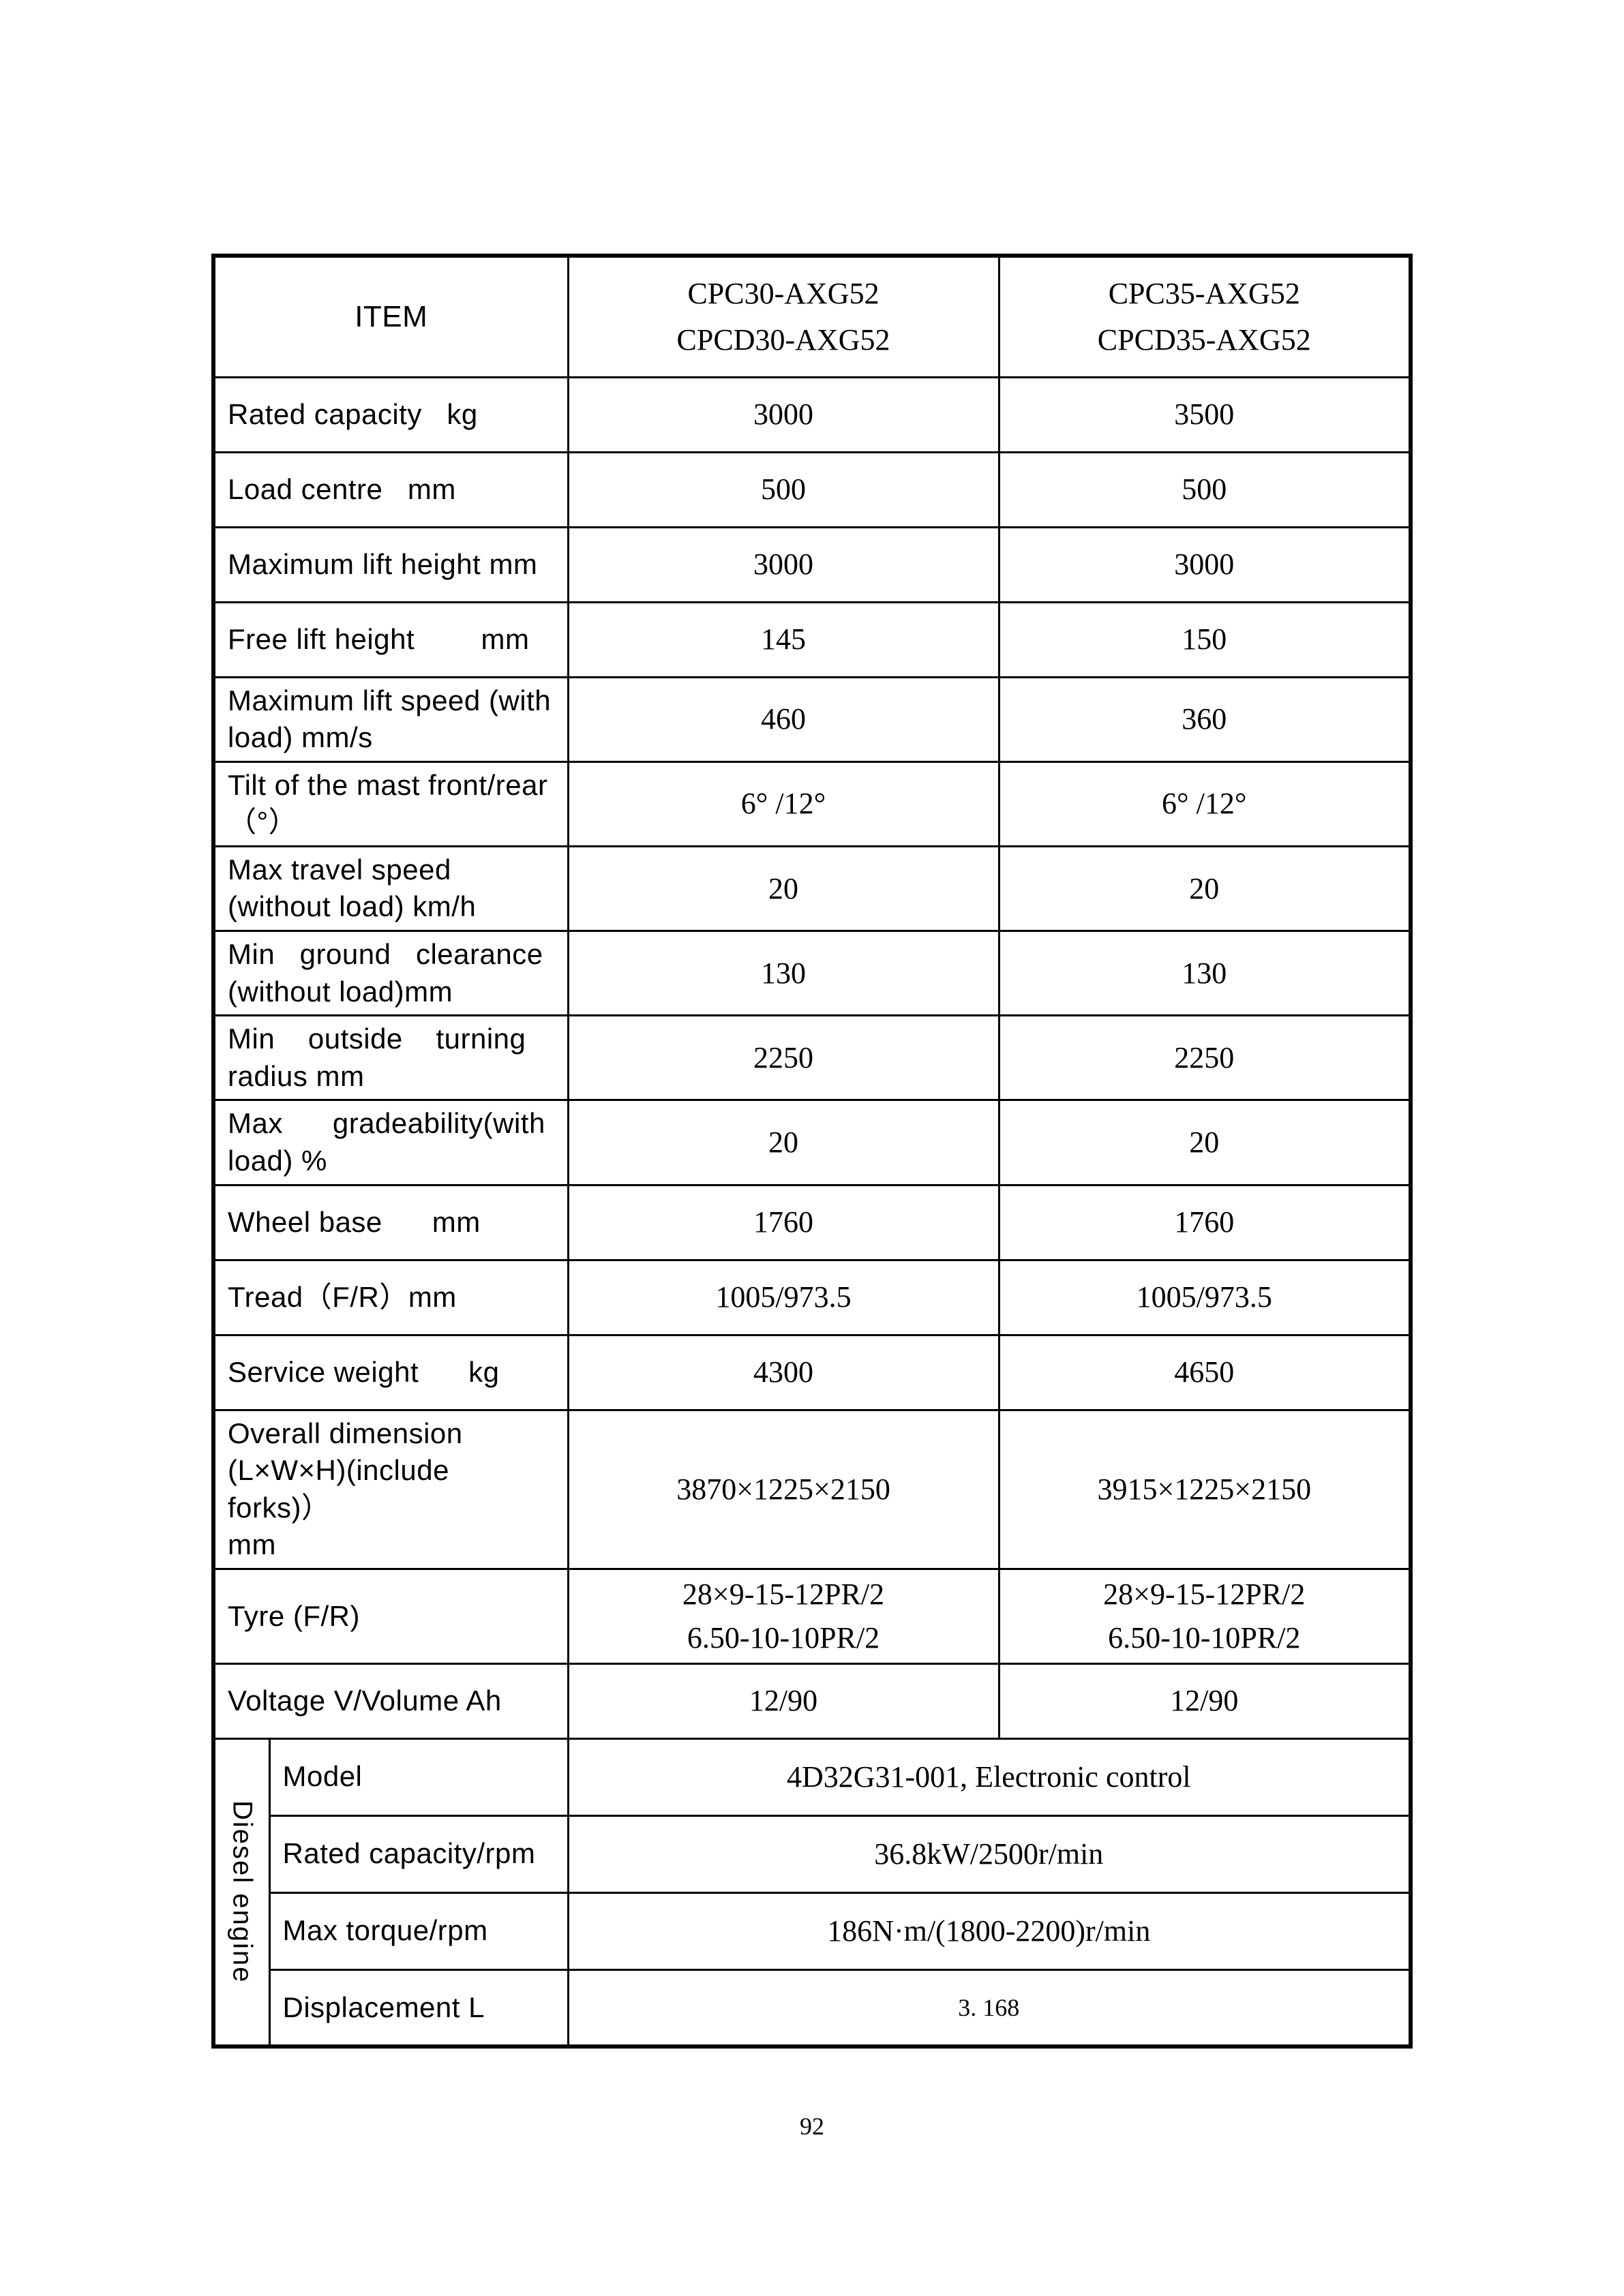 This screenshot has height=2296, width=1624. Describe the element at coordinates (783, 490) in the screenshot. I see `spec-value-a: 500` at that location.